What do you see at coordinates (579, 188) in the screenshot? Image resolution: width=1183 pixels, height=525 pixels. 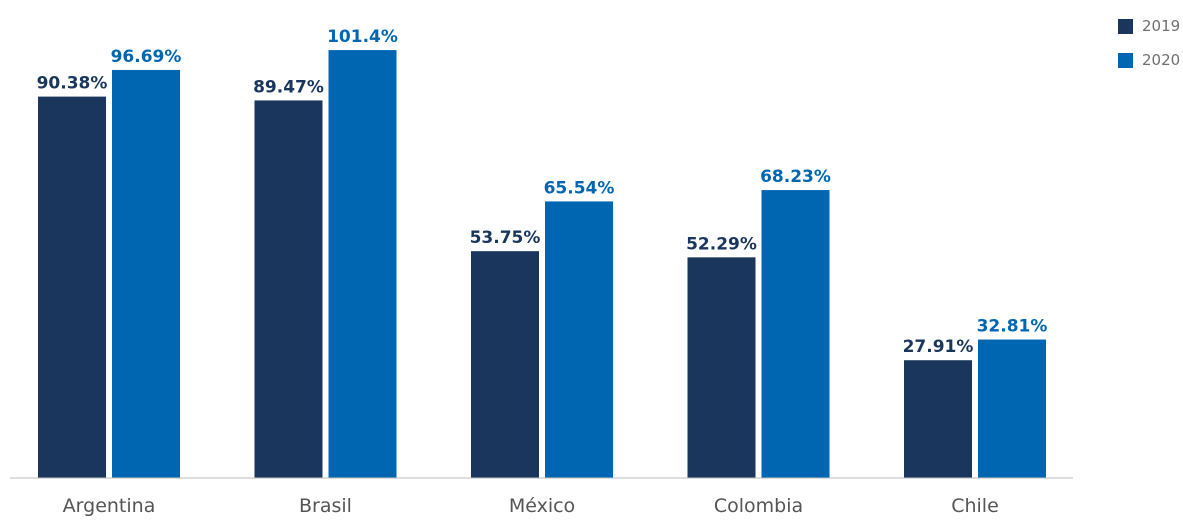 I see `value-label-2020-méxico: 65.54%` at bounding box center [579, 188].